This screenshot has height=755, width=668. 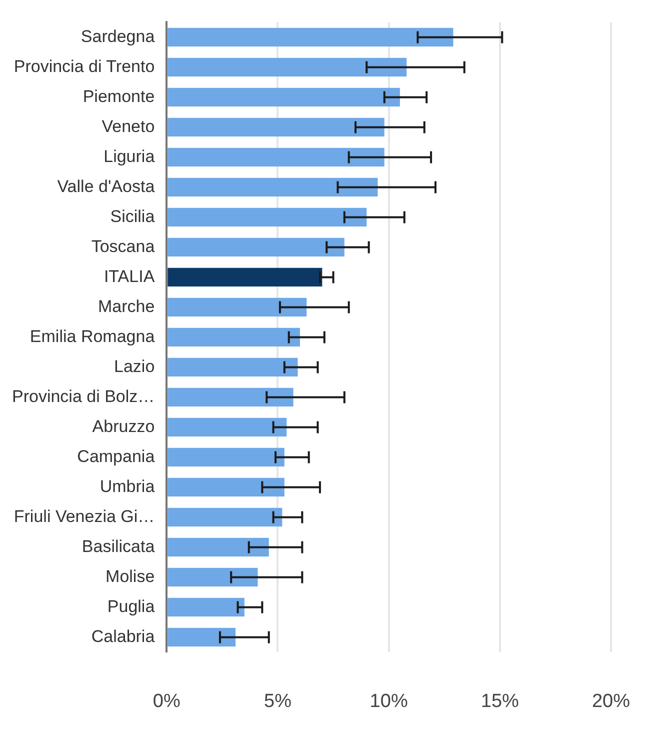 I want to click on y-tick-label: Piemonte, so click(x=118, y=96).